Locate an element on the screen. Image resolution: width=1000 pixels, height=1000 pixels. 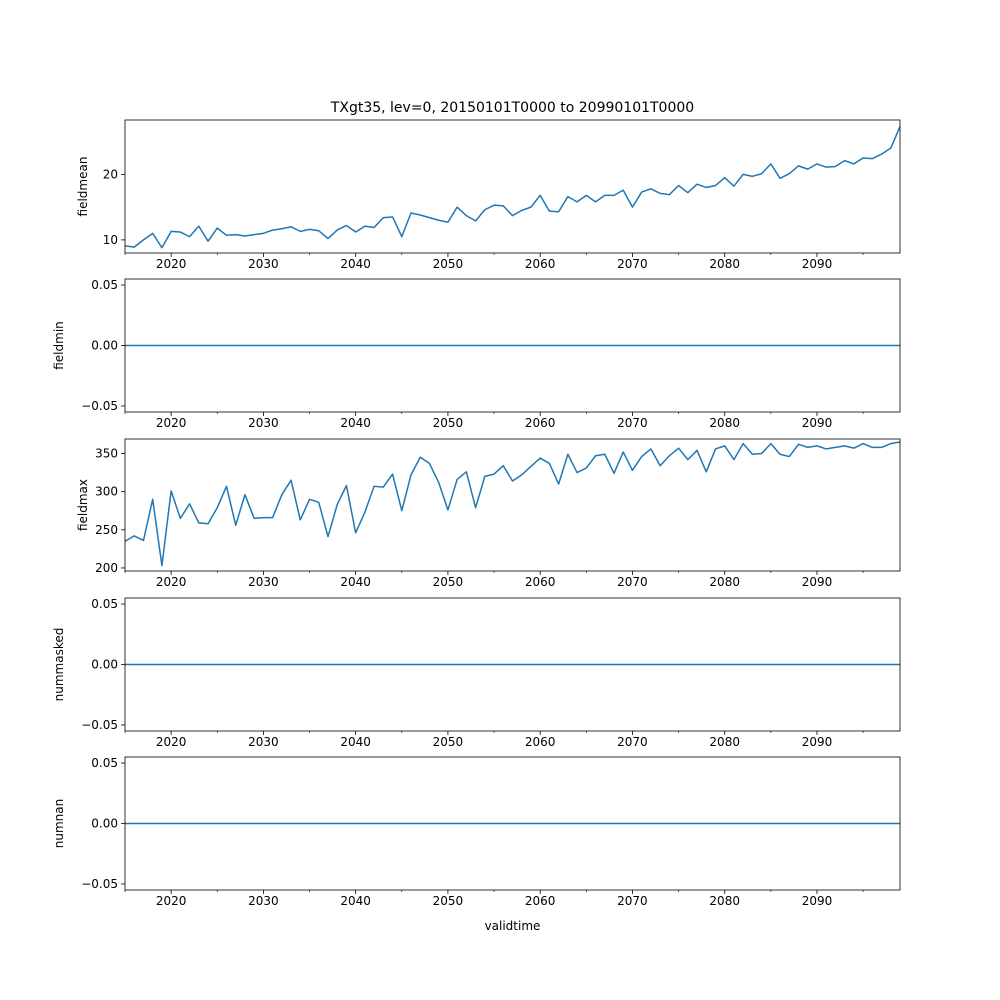
x-tick-label-numnan: 2040 is located at coordinates (355, 901).